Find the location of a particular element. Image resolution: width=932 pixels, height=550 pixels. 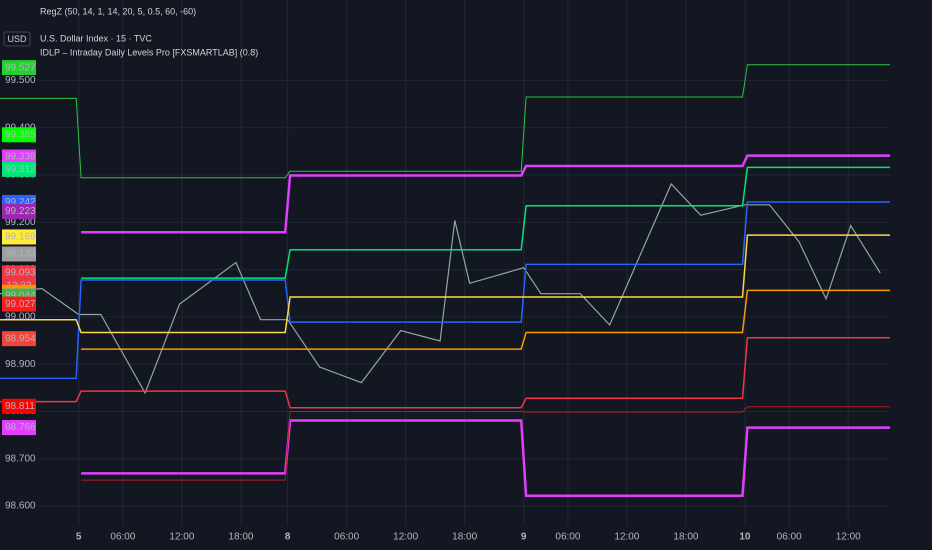

price-badge-label: 99.338 is located at coordinates (20, 157).